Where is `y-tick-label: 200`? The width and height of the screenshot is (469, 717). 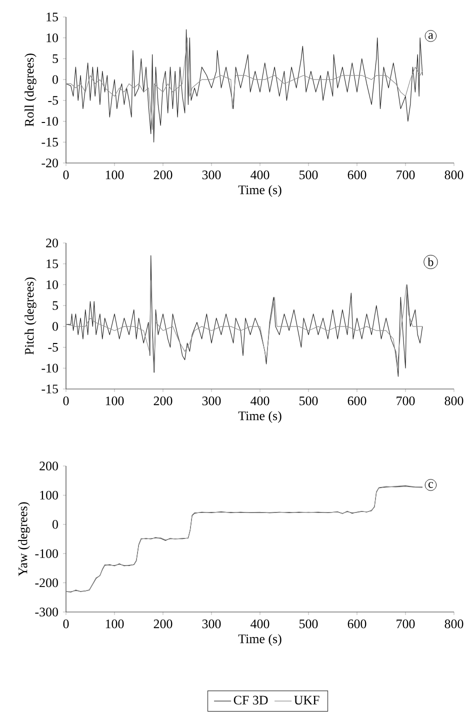 y-tick-label: 200 is located at coordinates (49, 466).